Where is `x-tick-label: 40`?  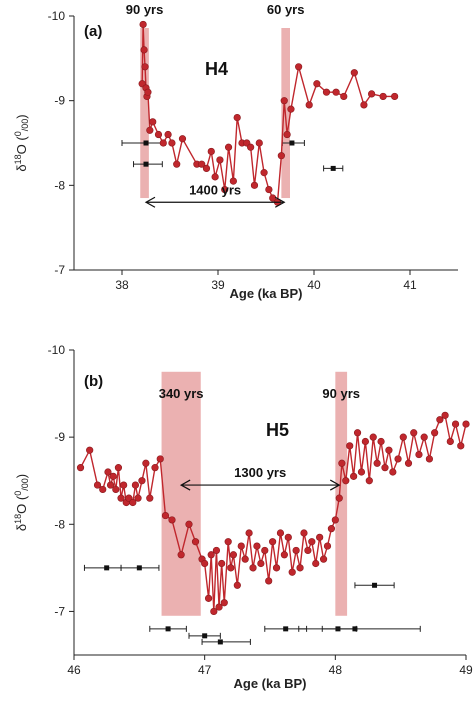
x-tick-label: 40 is located at coordinates (314, 285).